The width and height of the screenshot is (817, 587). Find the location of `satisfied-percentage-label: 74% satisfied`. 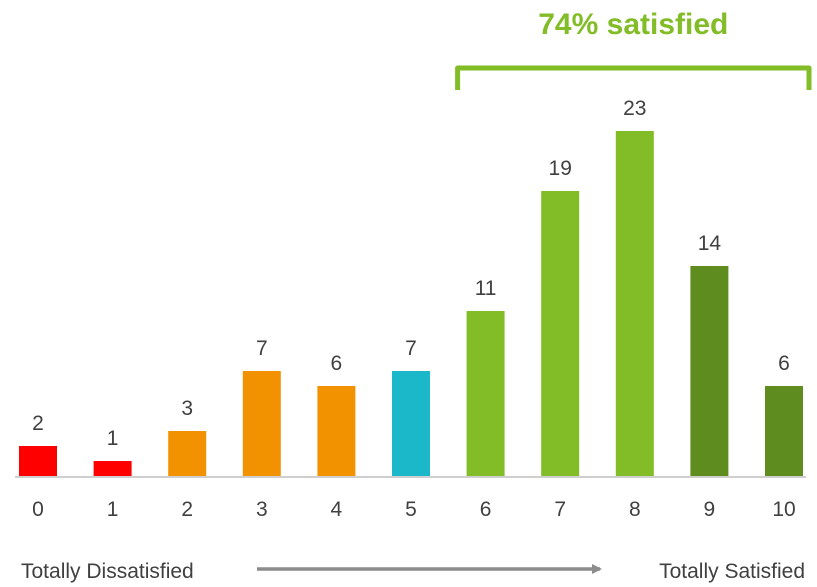

satisfied-percentage-label: 74% satisfied is located at coordinates (633, 24).